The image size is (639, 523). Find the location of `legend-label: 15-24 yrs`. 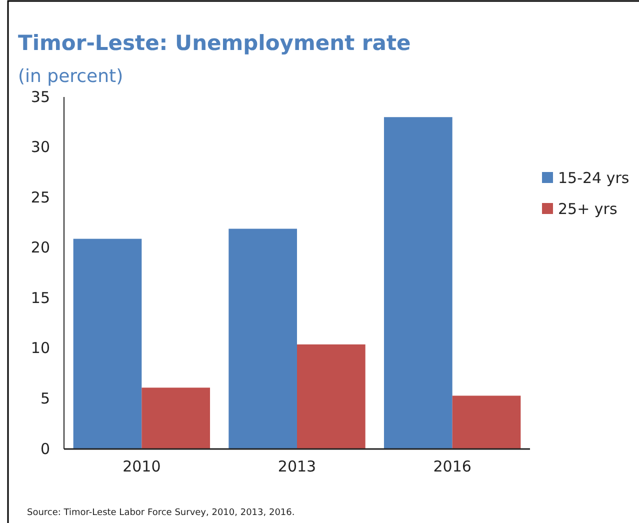

legend-label: 15-24 yrs is located at coordinates (594, 178).